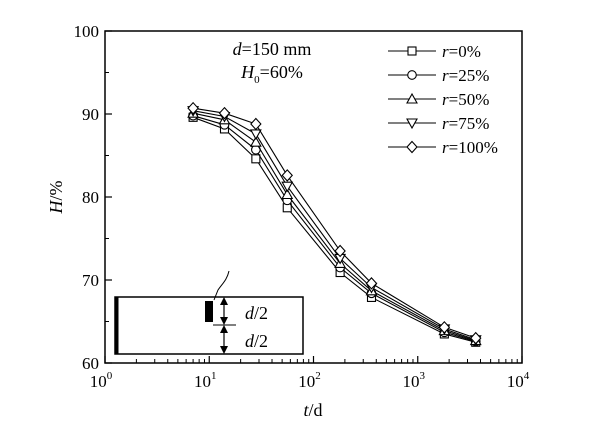 Image resolution: width=608 pixels, height=443 pixels. I want to click on y-tick-label-4: 100, so click(87, 31).